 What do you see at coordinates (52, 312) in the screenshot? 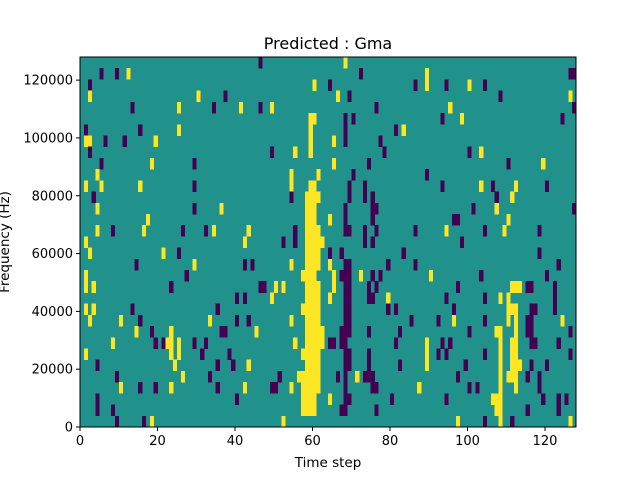
I see `y-tick-label: 40000` at bounding box center [52, 312].